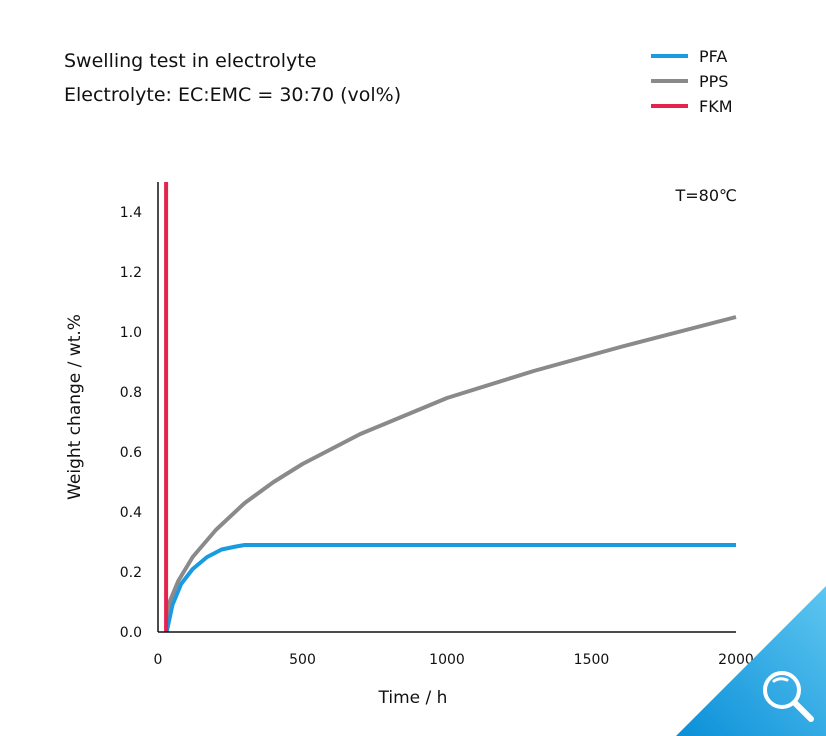 The width and height of the screenshot is (826, 736). I want to click on x-tick-label: 1000, so click(447, 660).